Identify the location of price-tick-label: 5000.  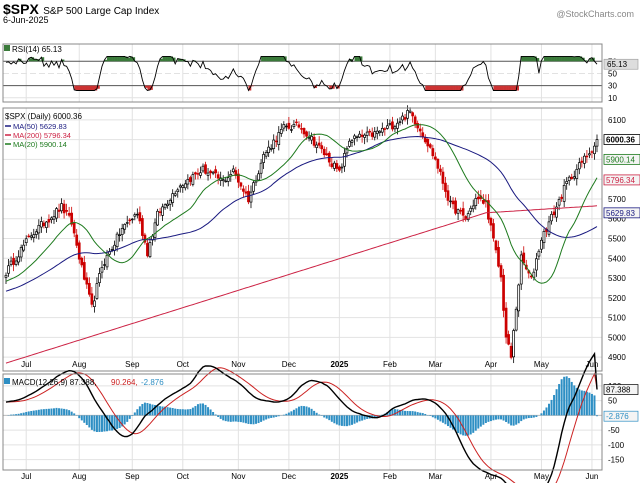
(617, 337).